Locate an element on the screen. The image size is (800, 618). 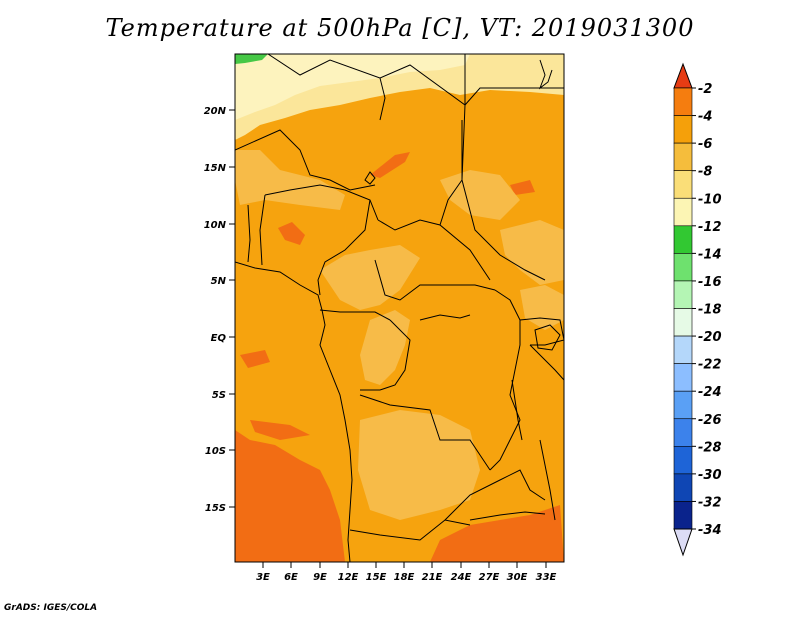
lon-label-24e: 24E is located at coordinates (461, 577).